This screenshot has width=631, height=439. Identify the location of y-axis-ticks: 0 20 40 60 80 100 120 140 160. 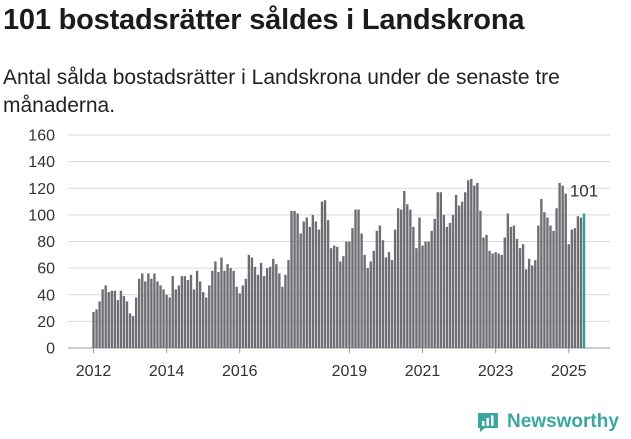
(41, 243).